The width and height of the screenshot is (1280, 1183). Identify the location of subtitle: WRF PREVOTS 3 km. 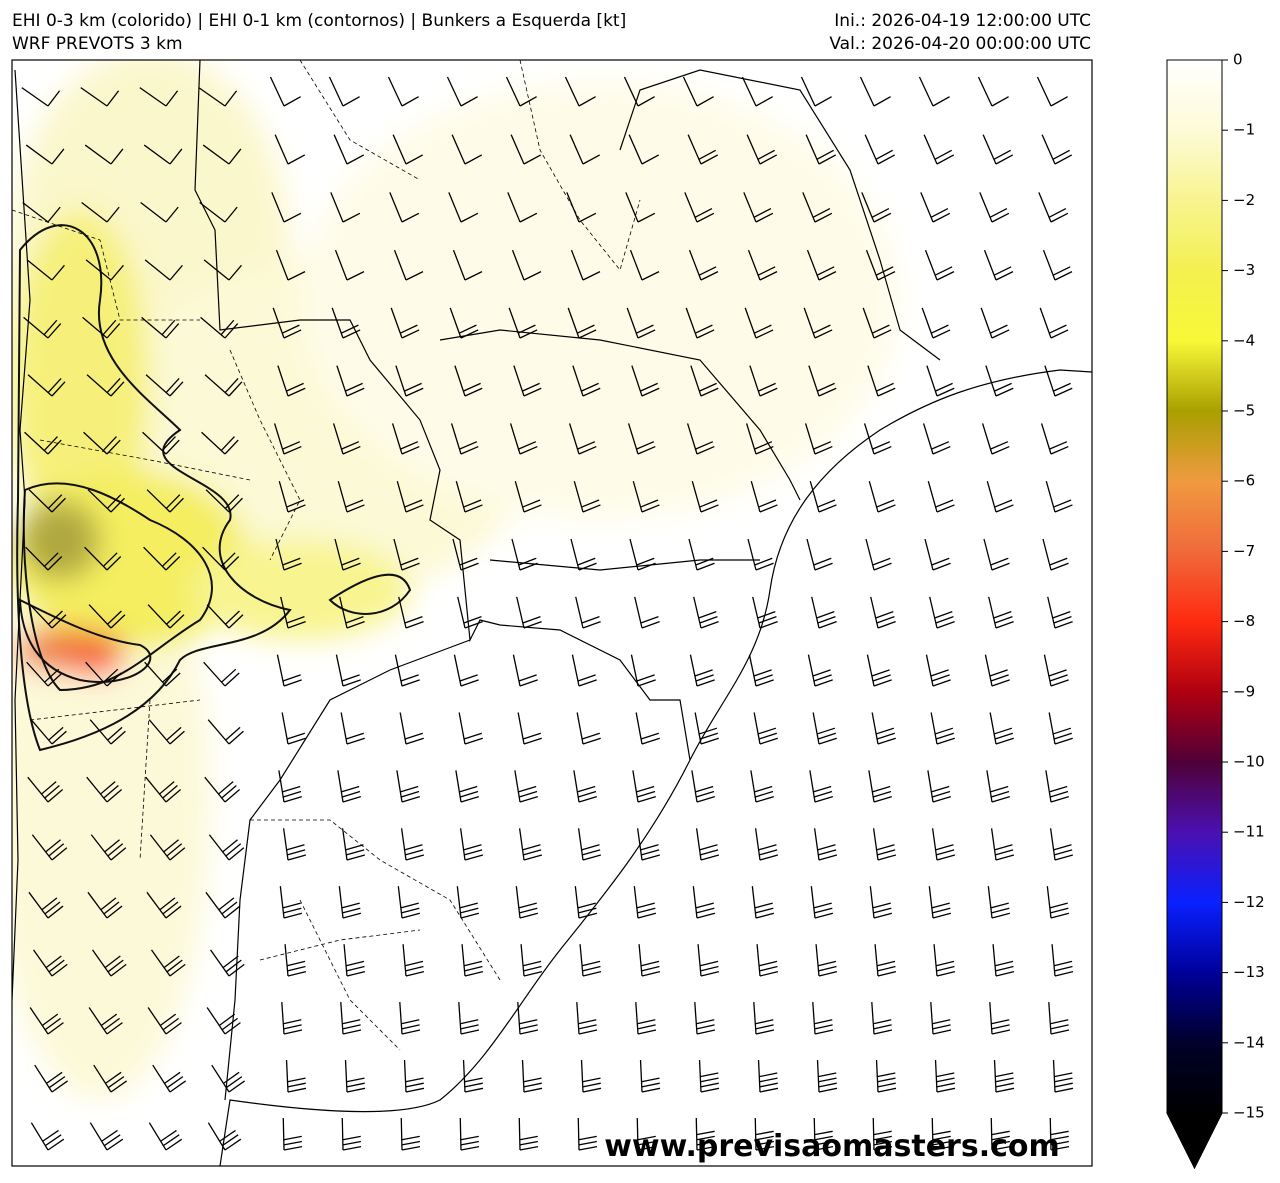
(97, 44).